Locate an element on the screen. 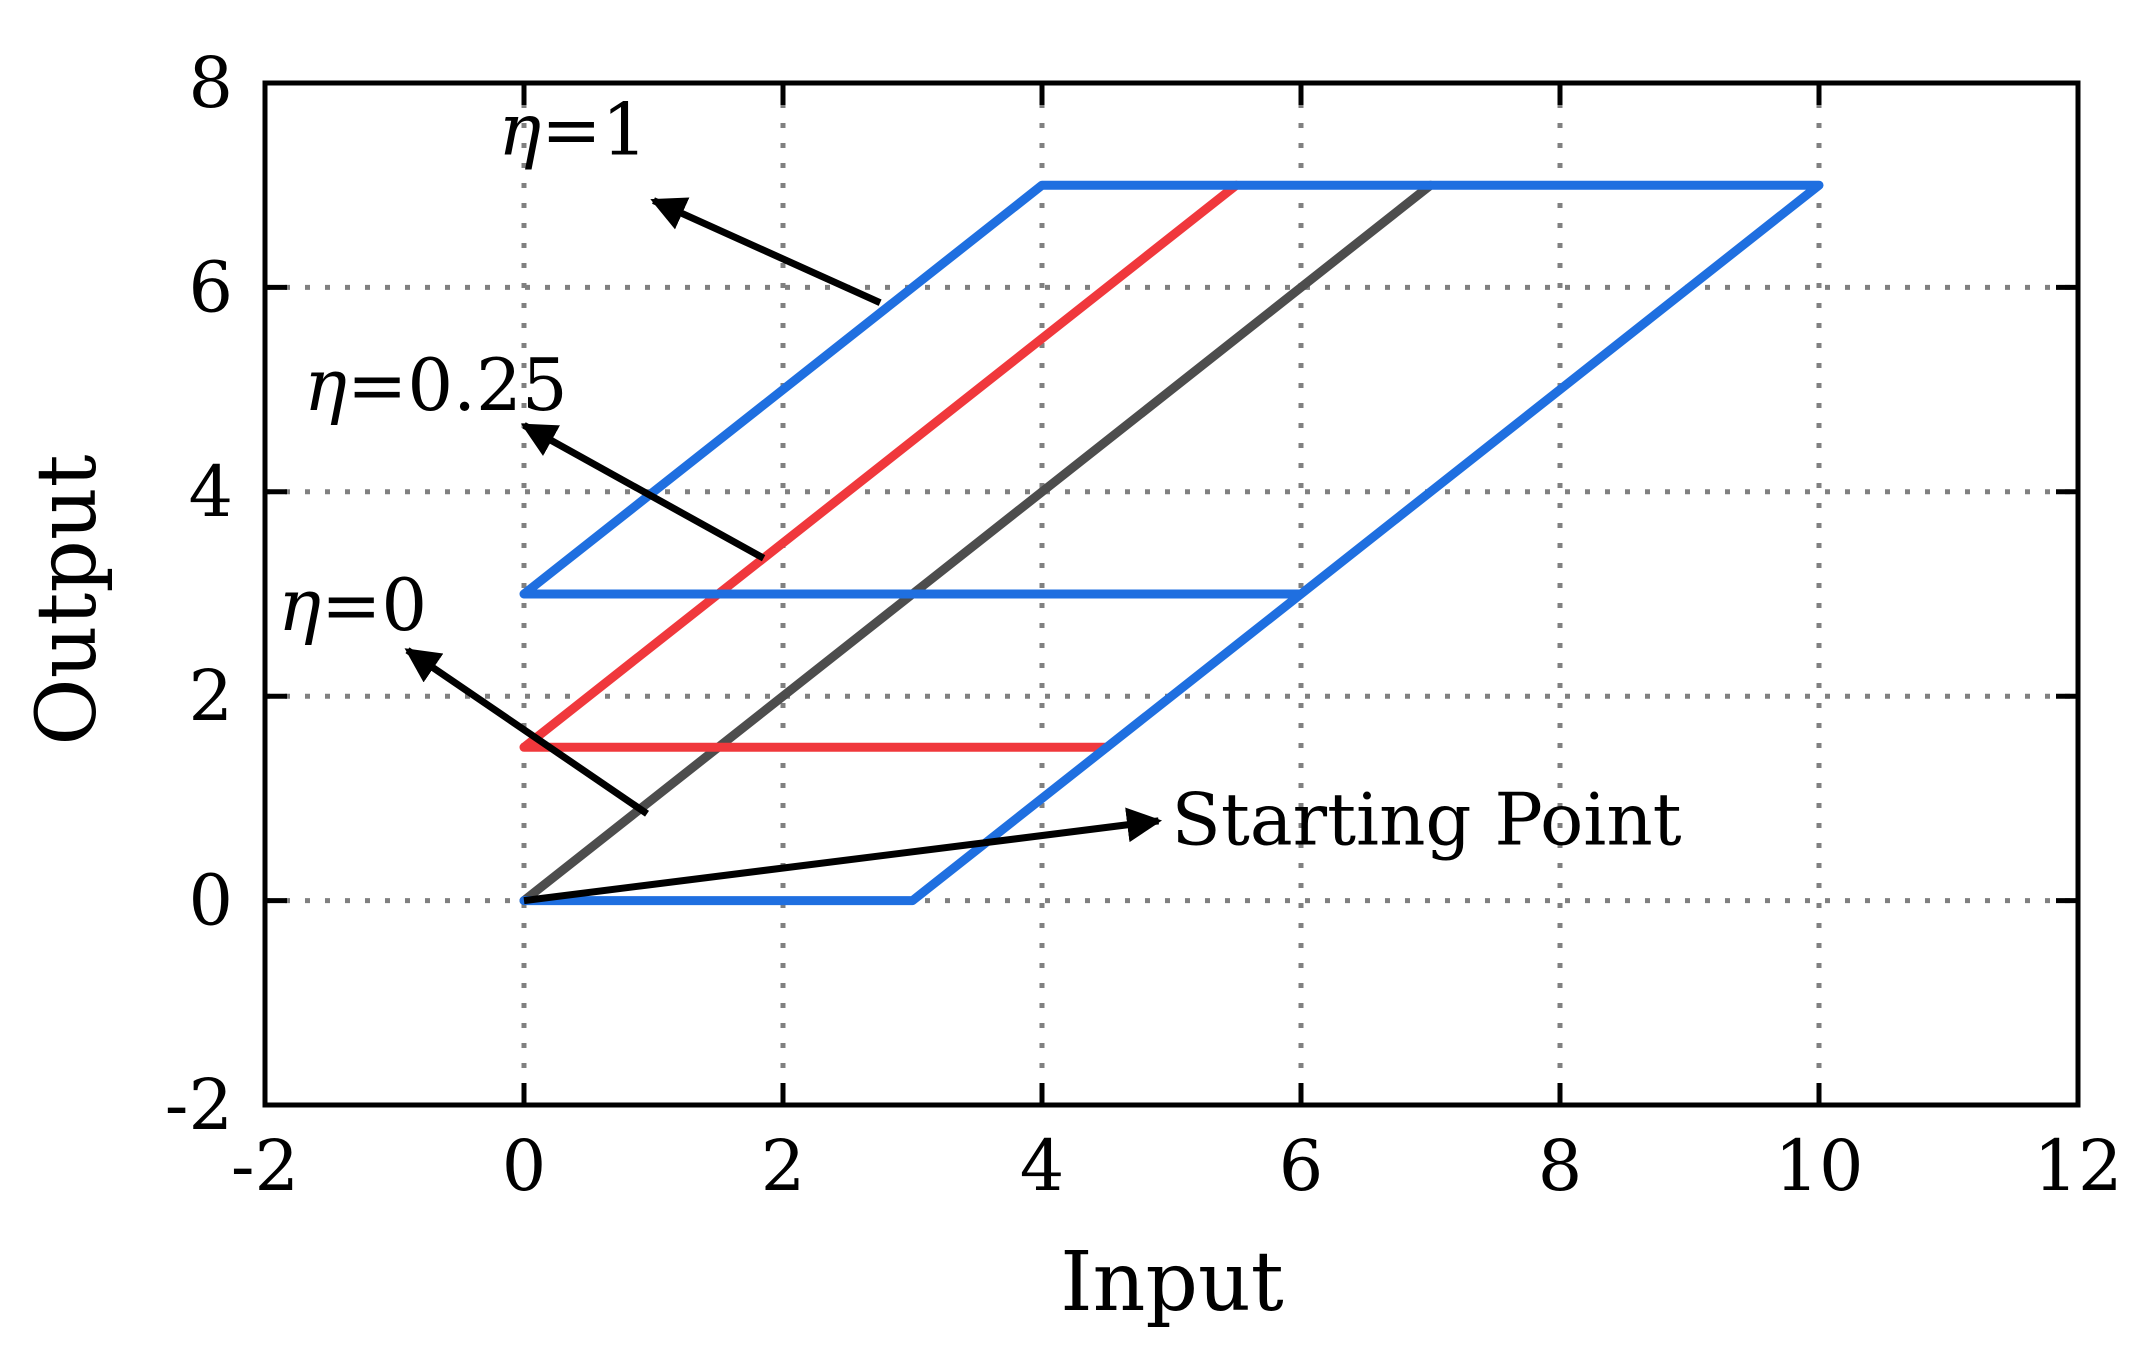 This screenshot has width=2142, height=1360. y-tick-label-0: -2 is located at coordinates (199, 1105).